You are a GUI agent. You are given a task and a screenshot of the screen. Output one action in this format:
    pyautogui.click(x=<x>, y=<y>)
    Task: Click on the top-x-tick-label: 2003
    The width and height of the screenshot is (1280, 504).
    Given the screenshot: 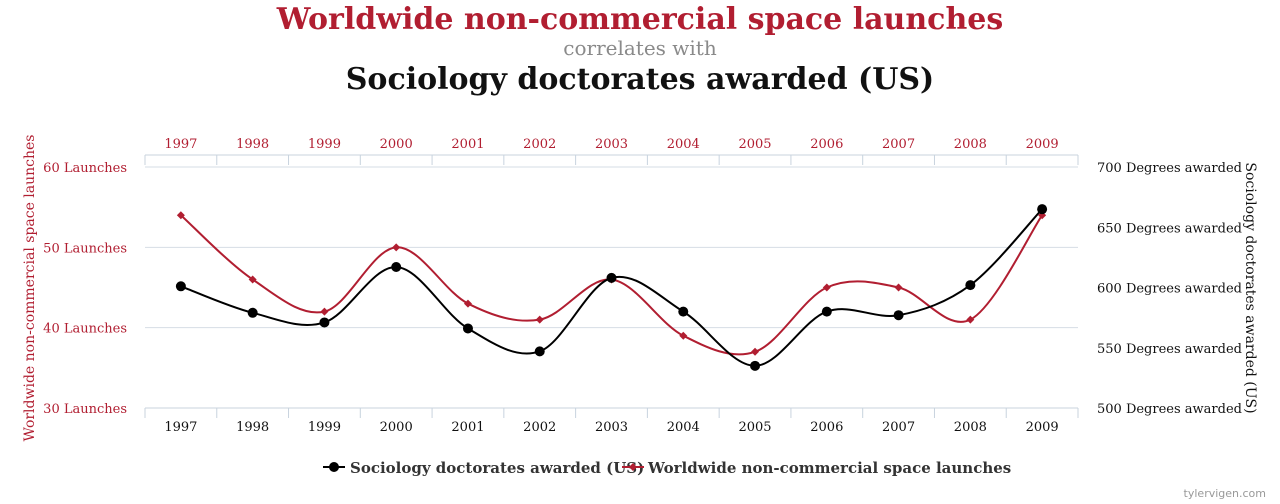 What is the action you would take?
    pyautogui.click(x=611, y=144)
    